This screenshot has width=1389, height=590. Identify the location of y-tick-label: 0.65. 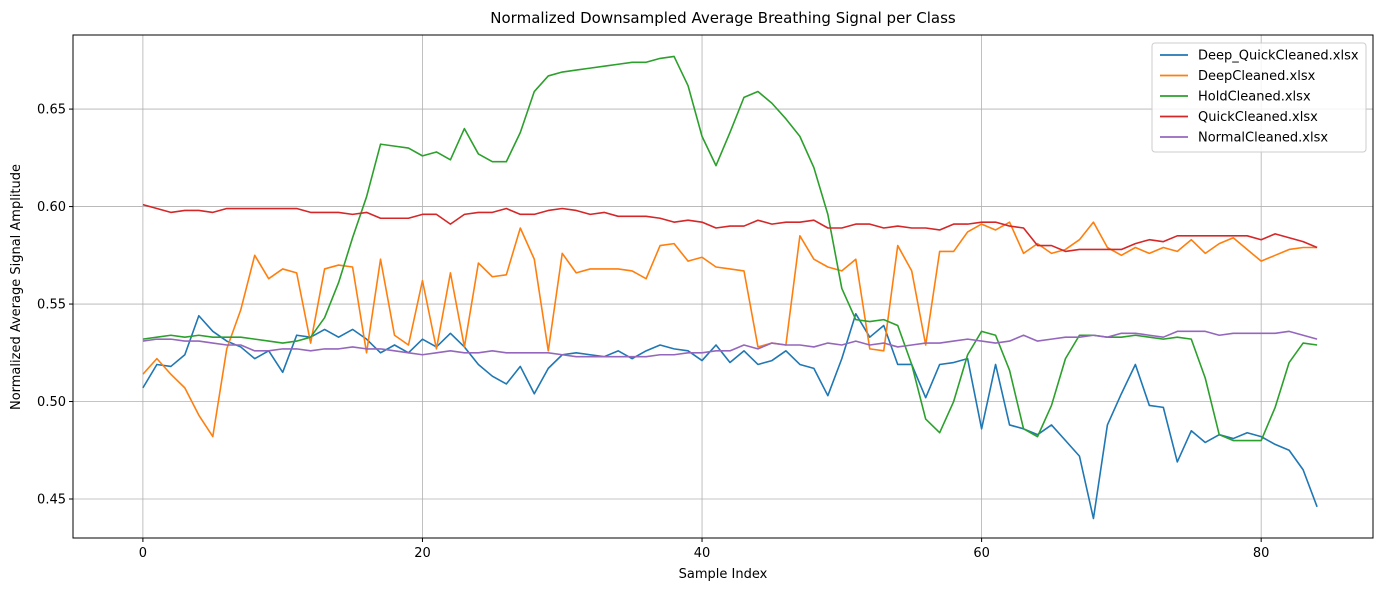
(51, 110).